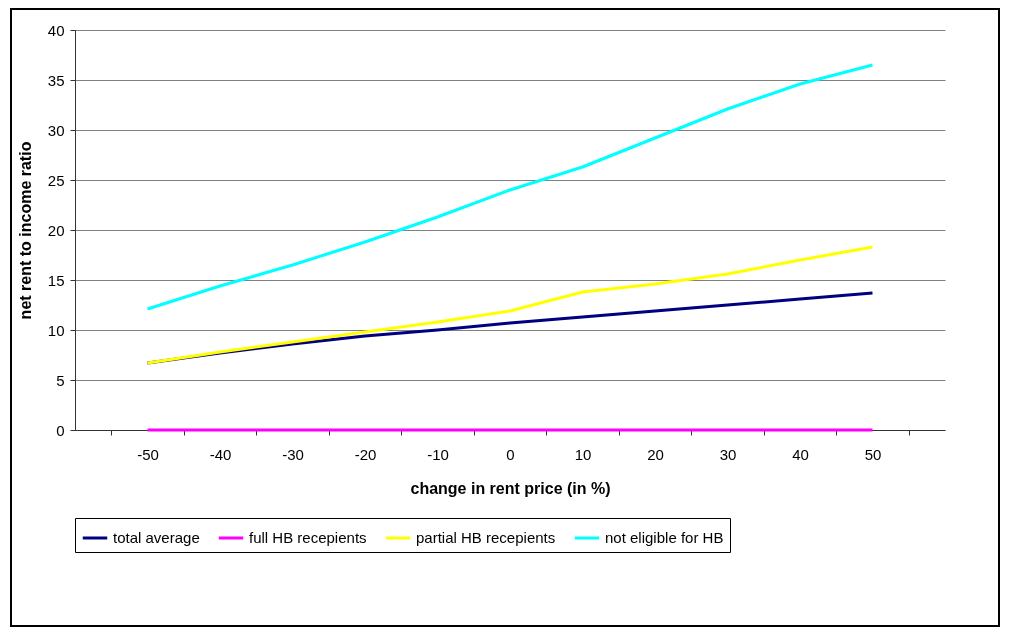 This screenshot has height=629, width=1013. I want to click on y-tick-label: 30, so click(56, 130).